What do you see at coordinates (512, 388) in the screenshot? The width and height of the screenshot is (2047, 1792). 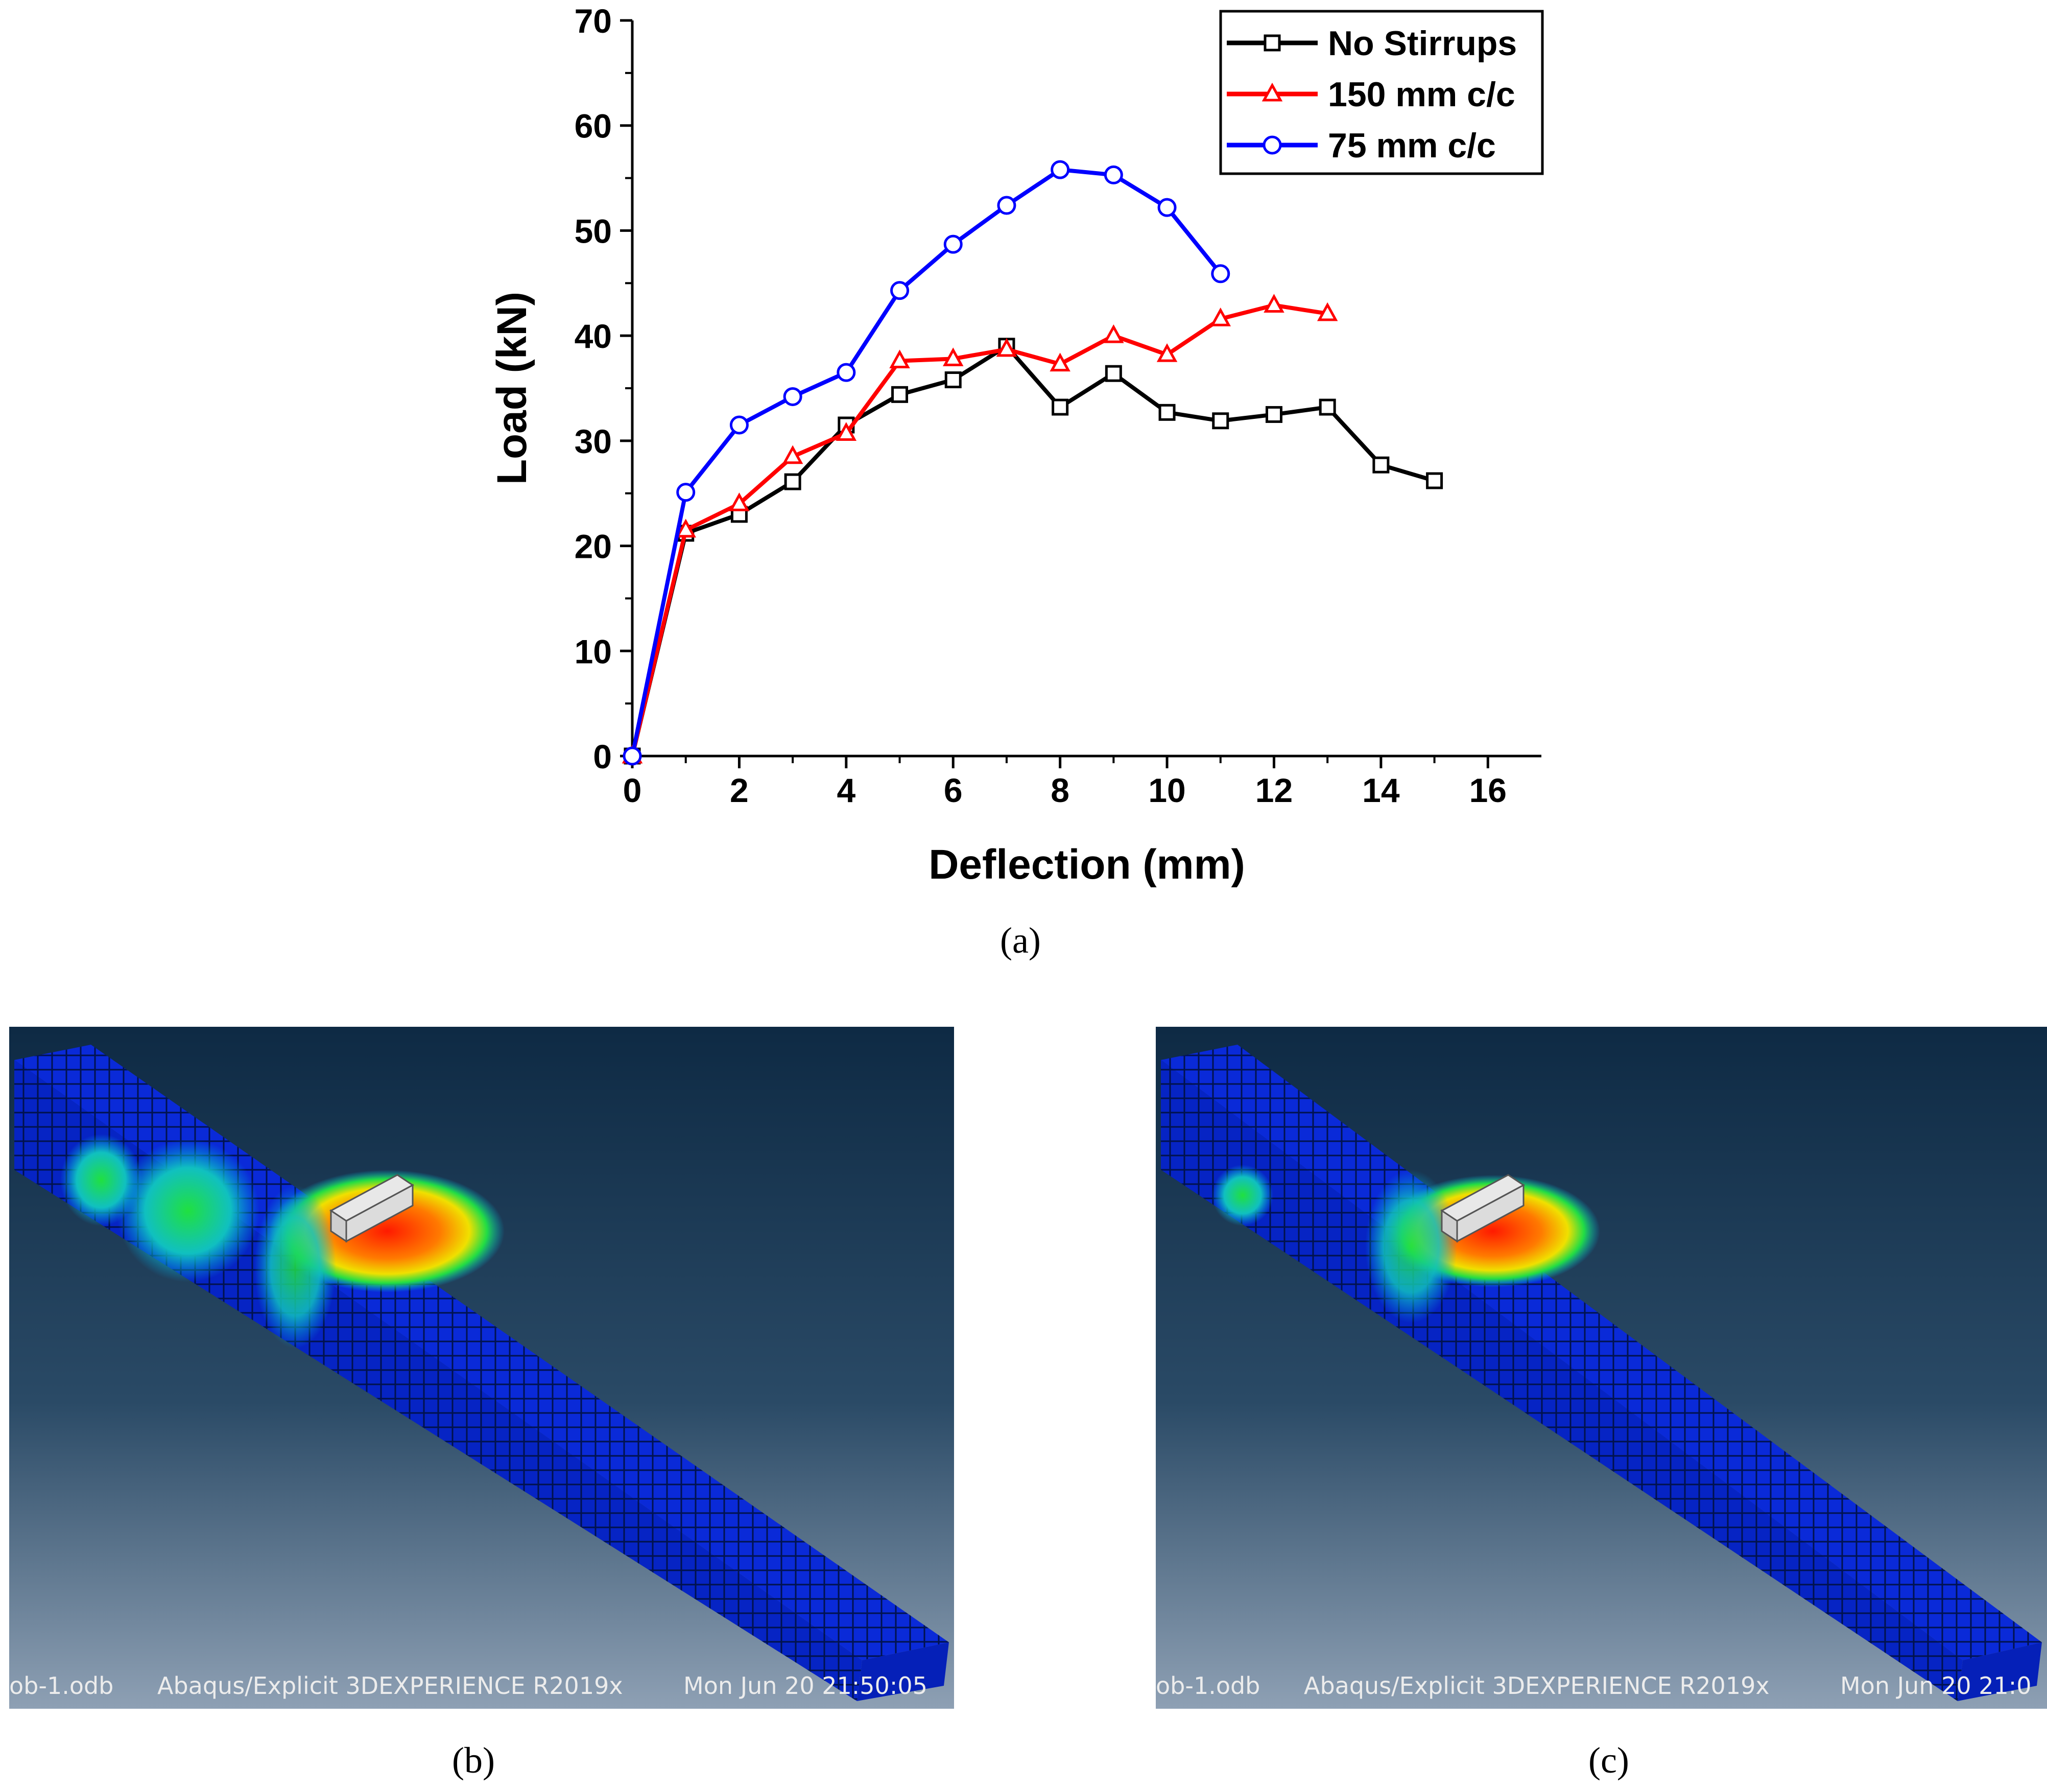 I see `y-axis-title: Load (kN)` at bounding box center [512, 388].